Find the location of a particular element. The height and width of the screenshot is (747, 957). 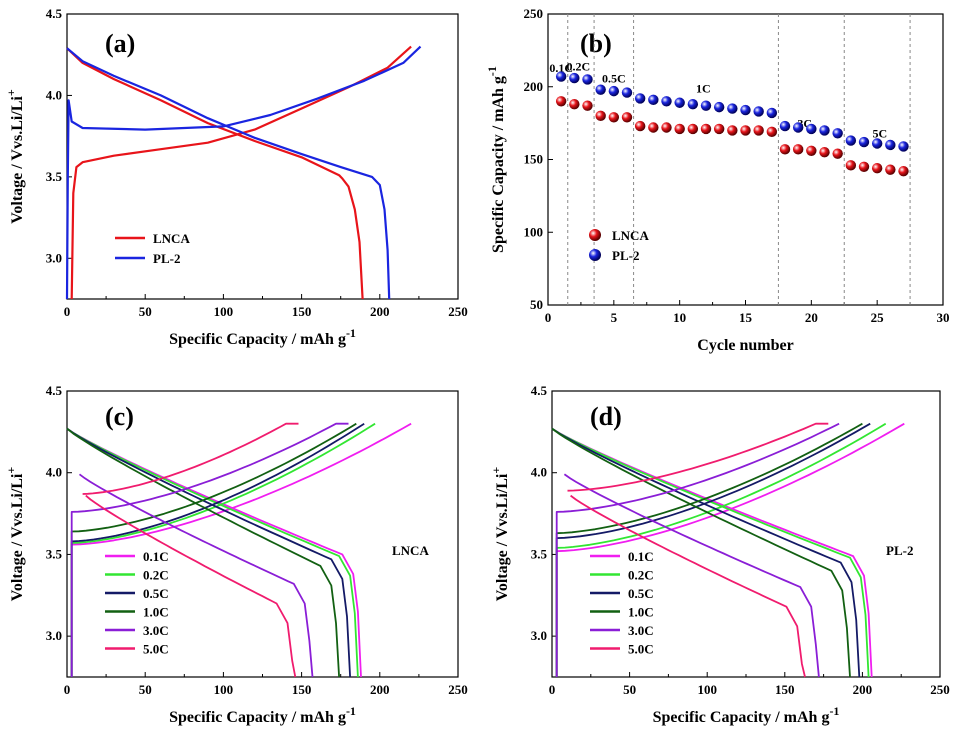

legend-text-c-3: 1.0C is located at coordinates (156, 612).